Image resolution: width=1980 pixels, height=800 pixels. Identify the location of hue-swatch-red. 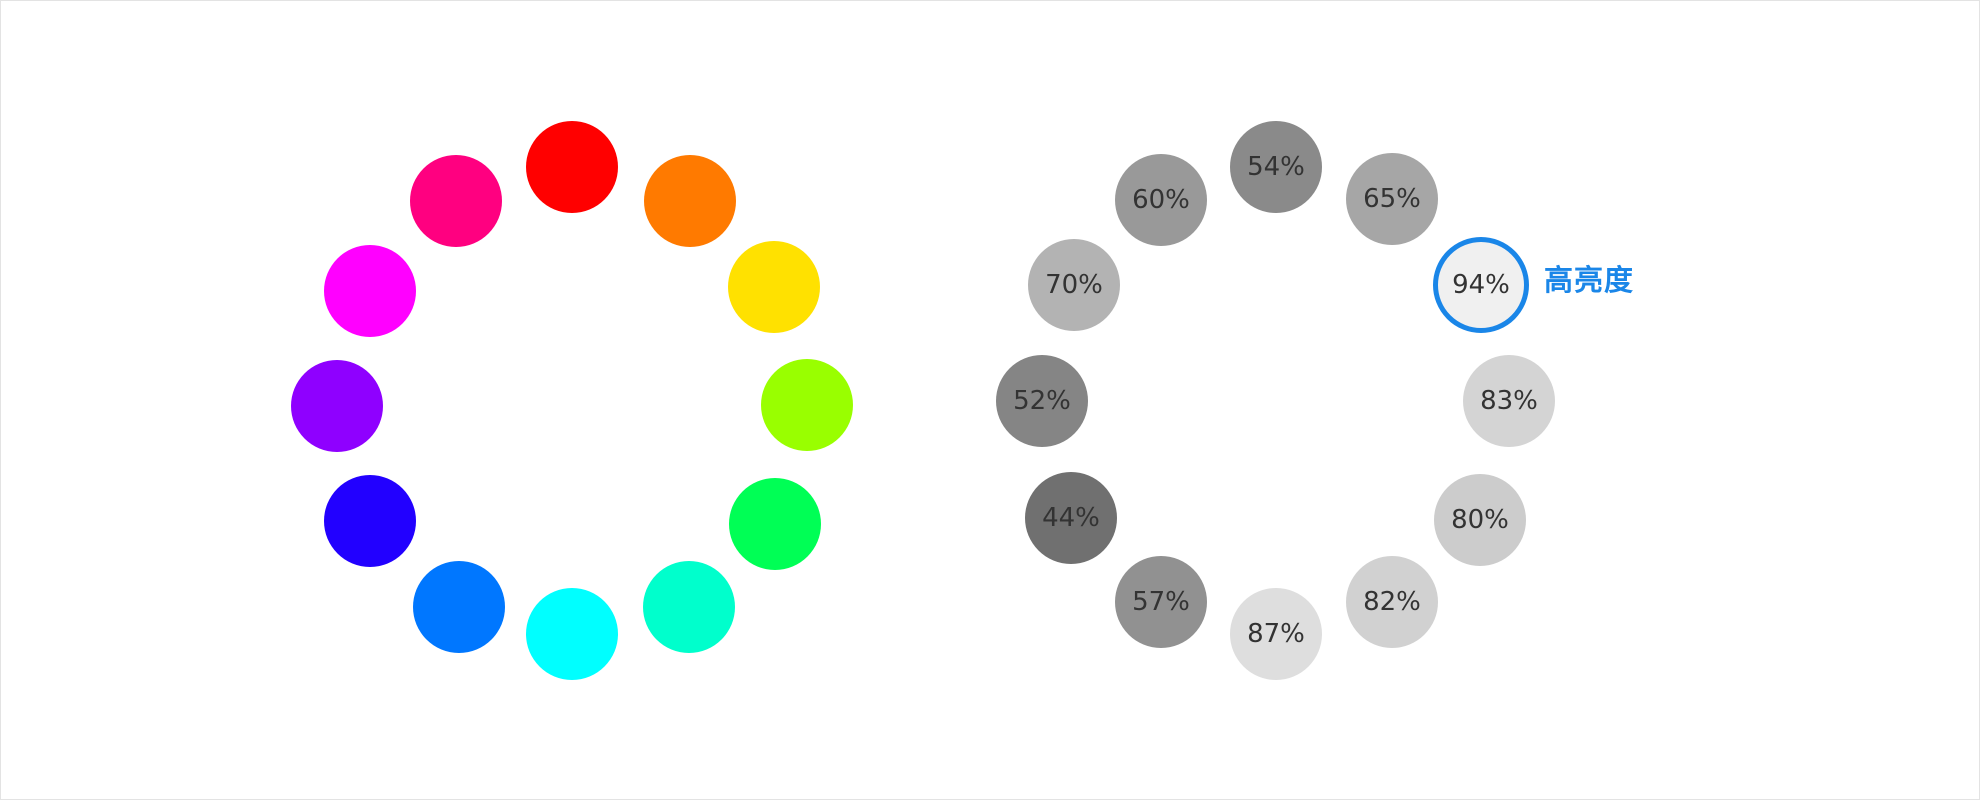
(572, 167).